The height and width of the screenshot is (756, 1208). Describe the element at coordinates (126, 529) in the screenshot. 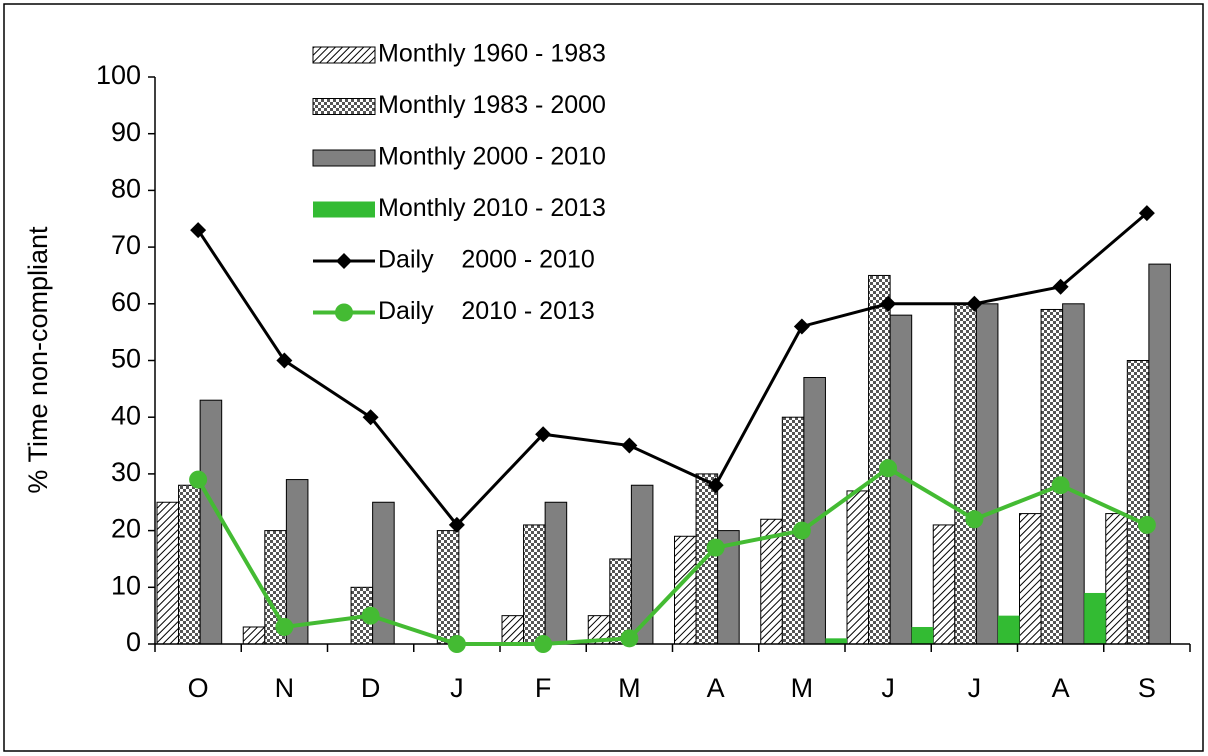

I see `y-tick-label: 20` at that location.